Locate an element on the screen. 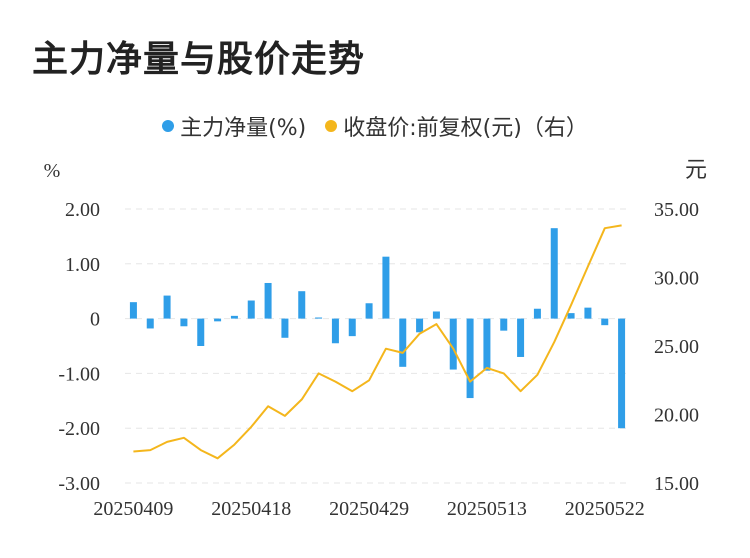 Image resolution: width=750 pixels, height=558 pixels. left-tick-label: -2.00 is located at coordinates (79, 429).